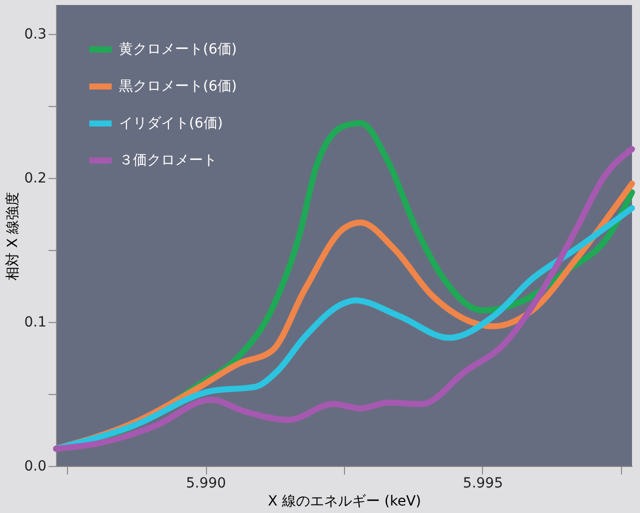 The image size is (640, 513). Describe the element at coordinates (178, 50) in the screenshot. I see `legend-label: 黄クロメート(6価)` at that location.